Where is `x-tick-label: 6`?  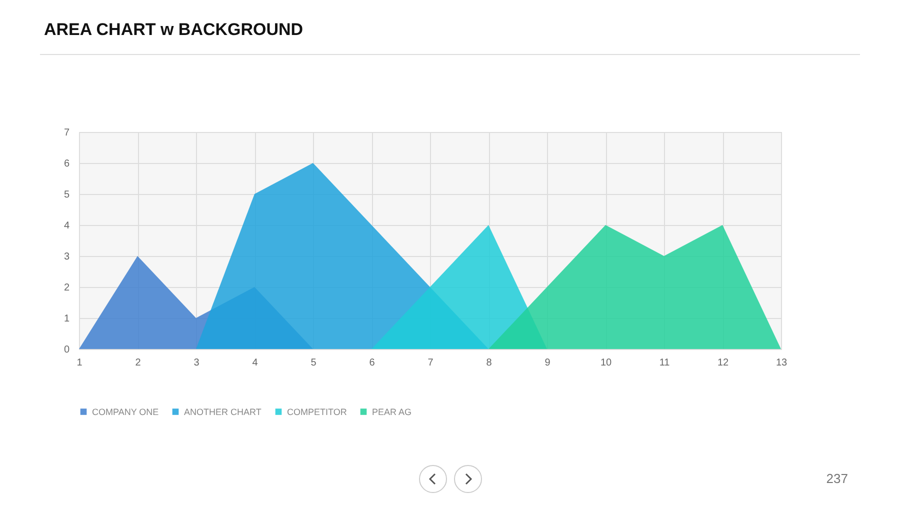 x-tick-label: 6 is located at coordinates (372, 363).